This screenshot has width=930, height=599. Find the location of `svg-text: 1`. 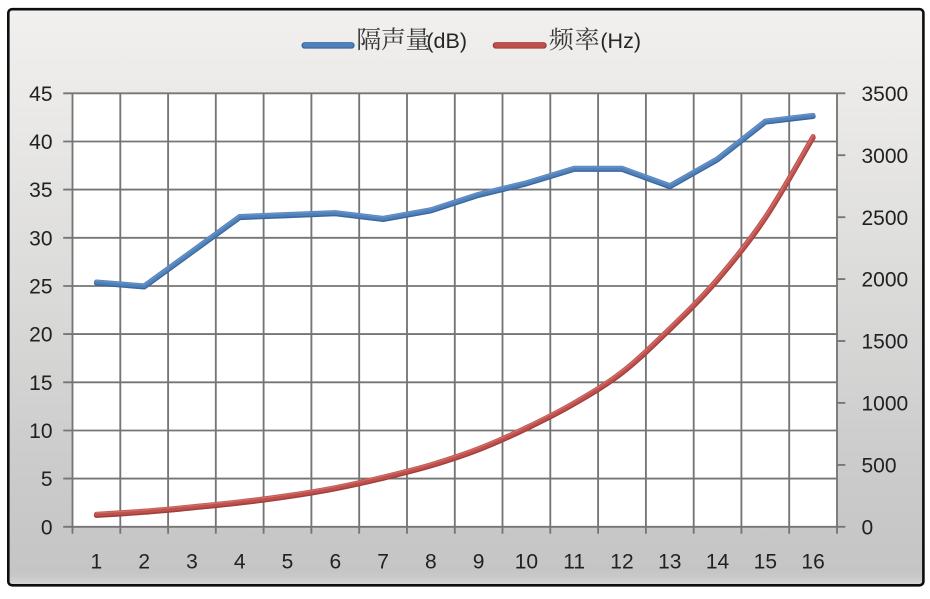

svg-text: 1 is located at coordinates (97, 561).